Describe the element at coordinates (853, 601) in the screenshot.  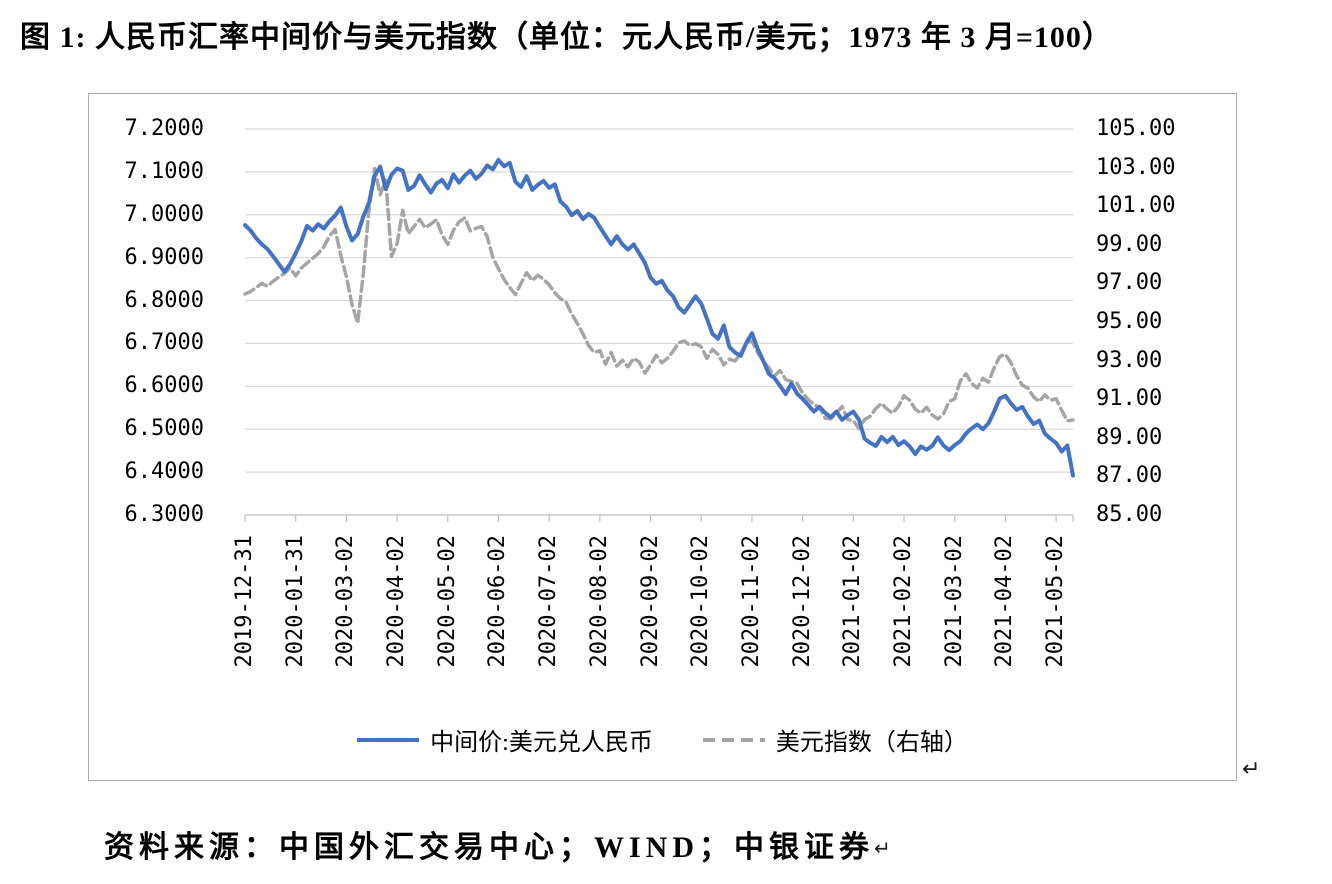
I see `x-axis-label: 2021-01-02` at that location.